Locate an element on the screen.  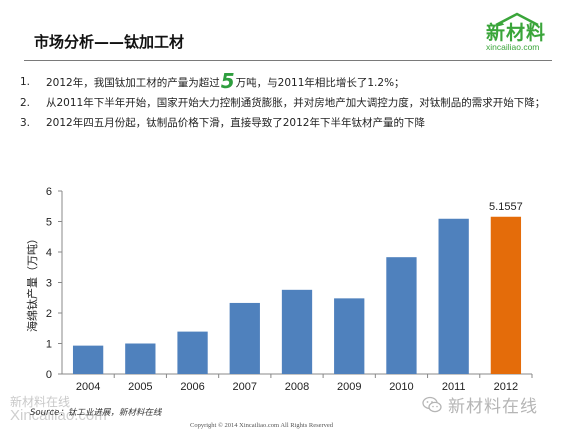
bar-2010 is located at coordinates (401, 315).